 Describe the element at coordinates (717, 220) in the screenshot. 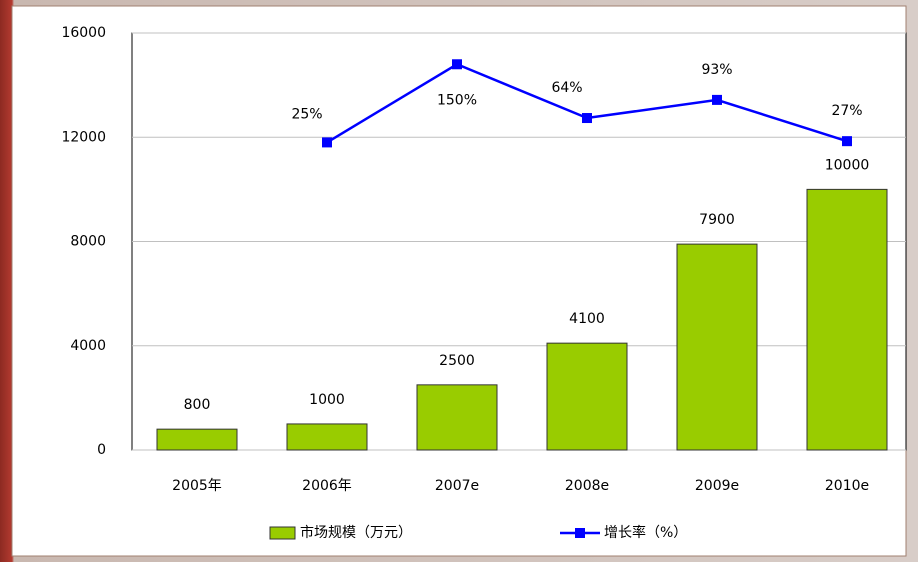

I see `data-label: 7900` at that location.